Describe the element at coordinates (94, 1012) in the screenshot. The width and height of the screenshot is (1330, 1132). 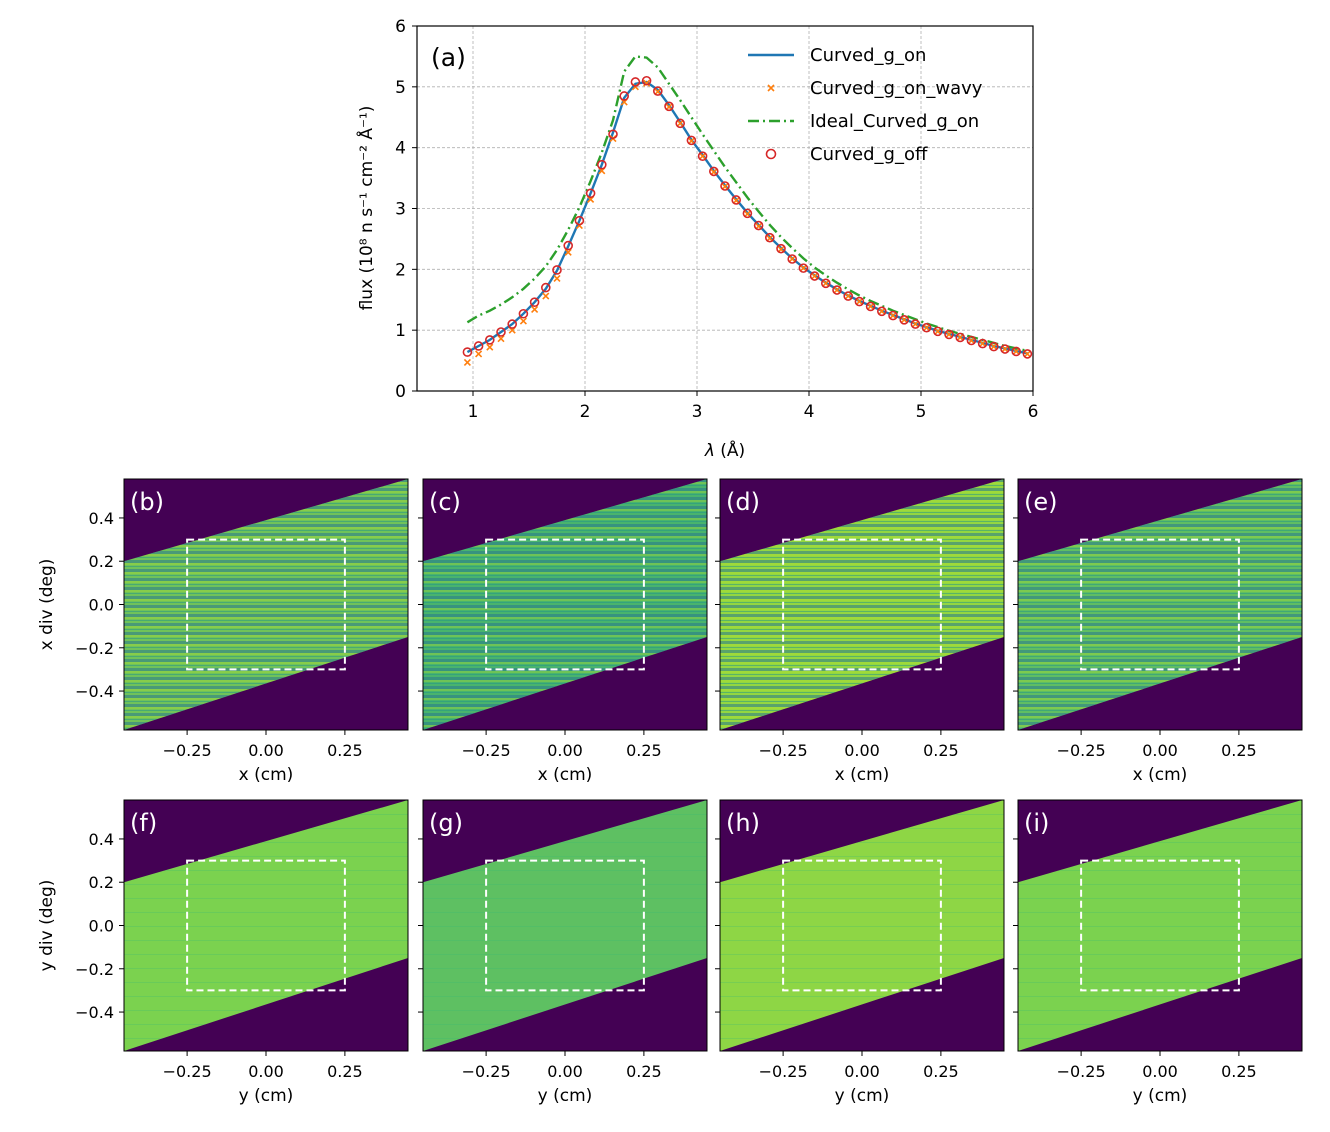
I see `y-tick-label: −0.4` at that location.